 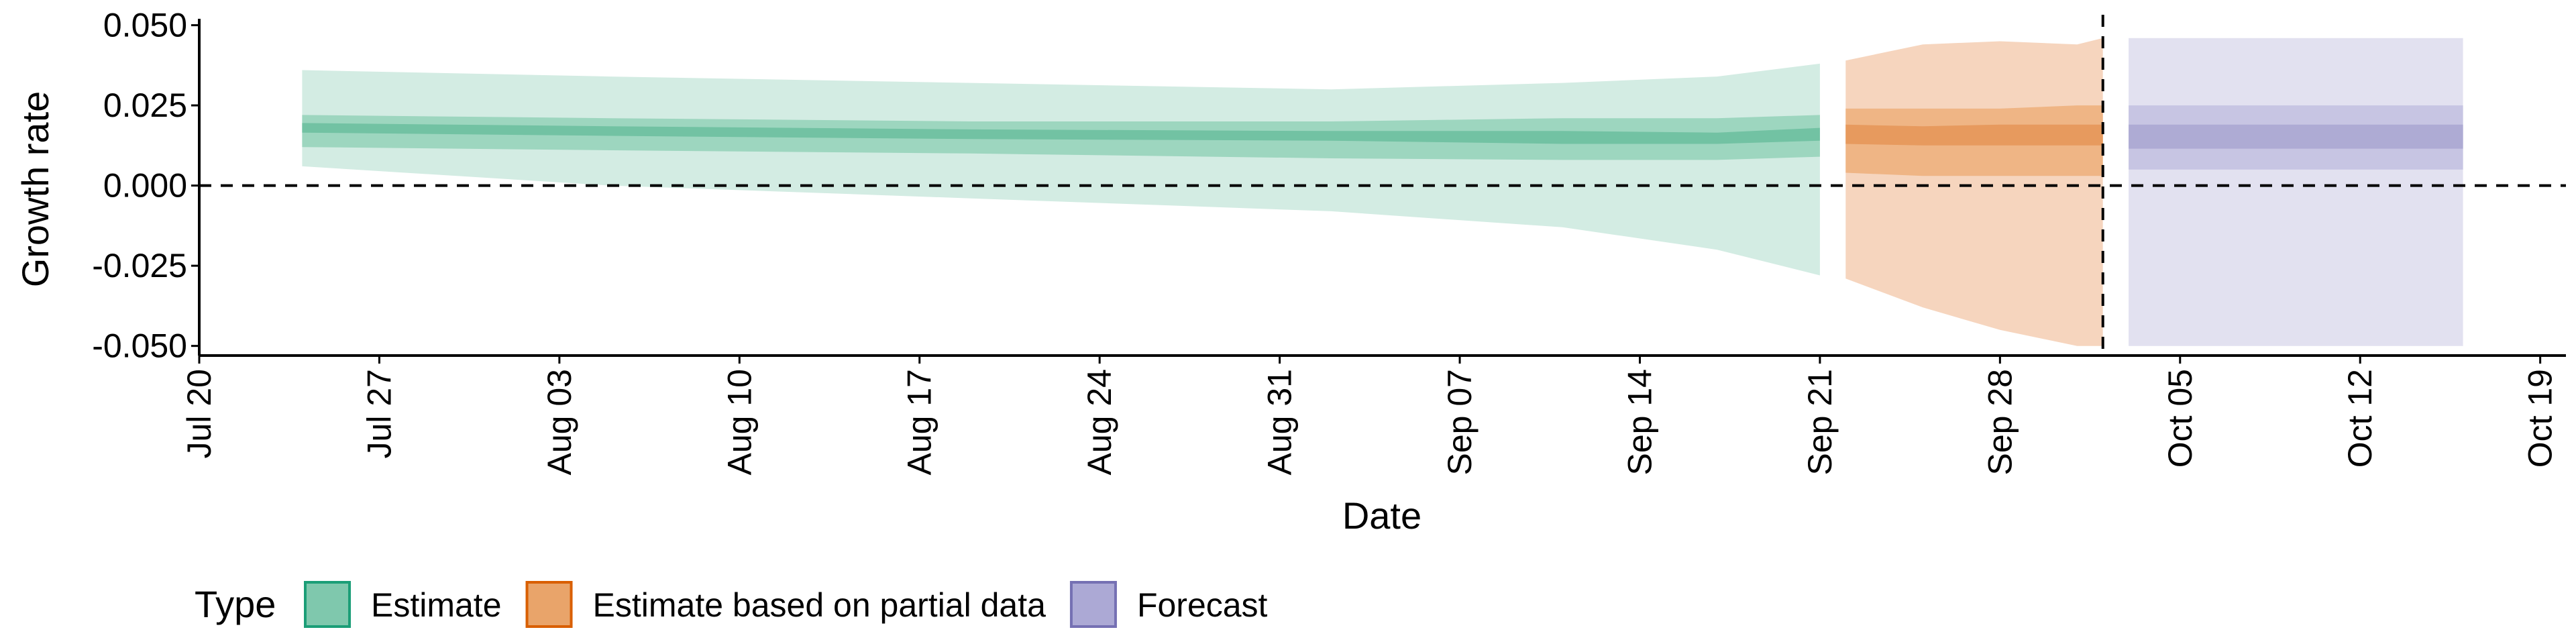 What do you see at coordinates (1460, 422) in the screenshot?
I see `x-tick-label: Sep 07` at bounding box center [1460, 422].